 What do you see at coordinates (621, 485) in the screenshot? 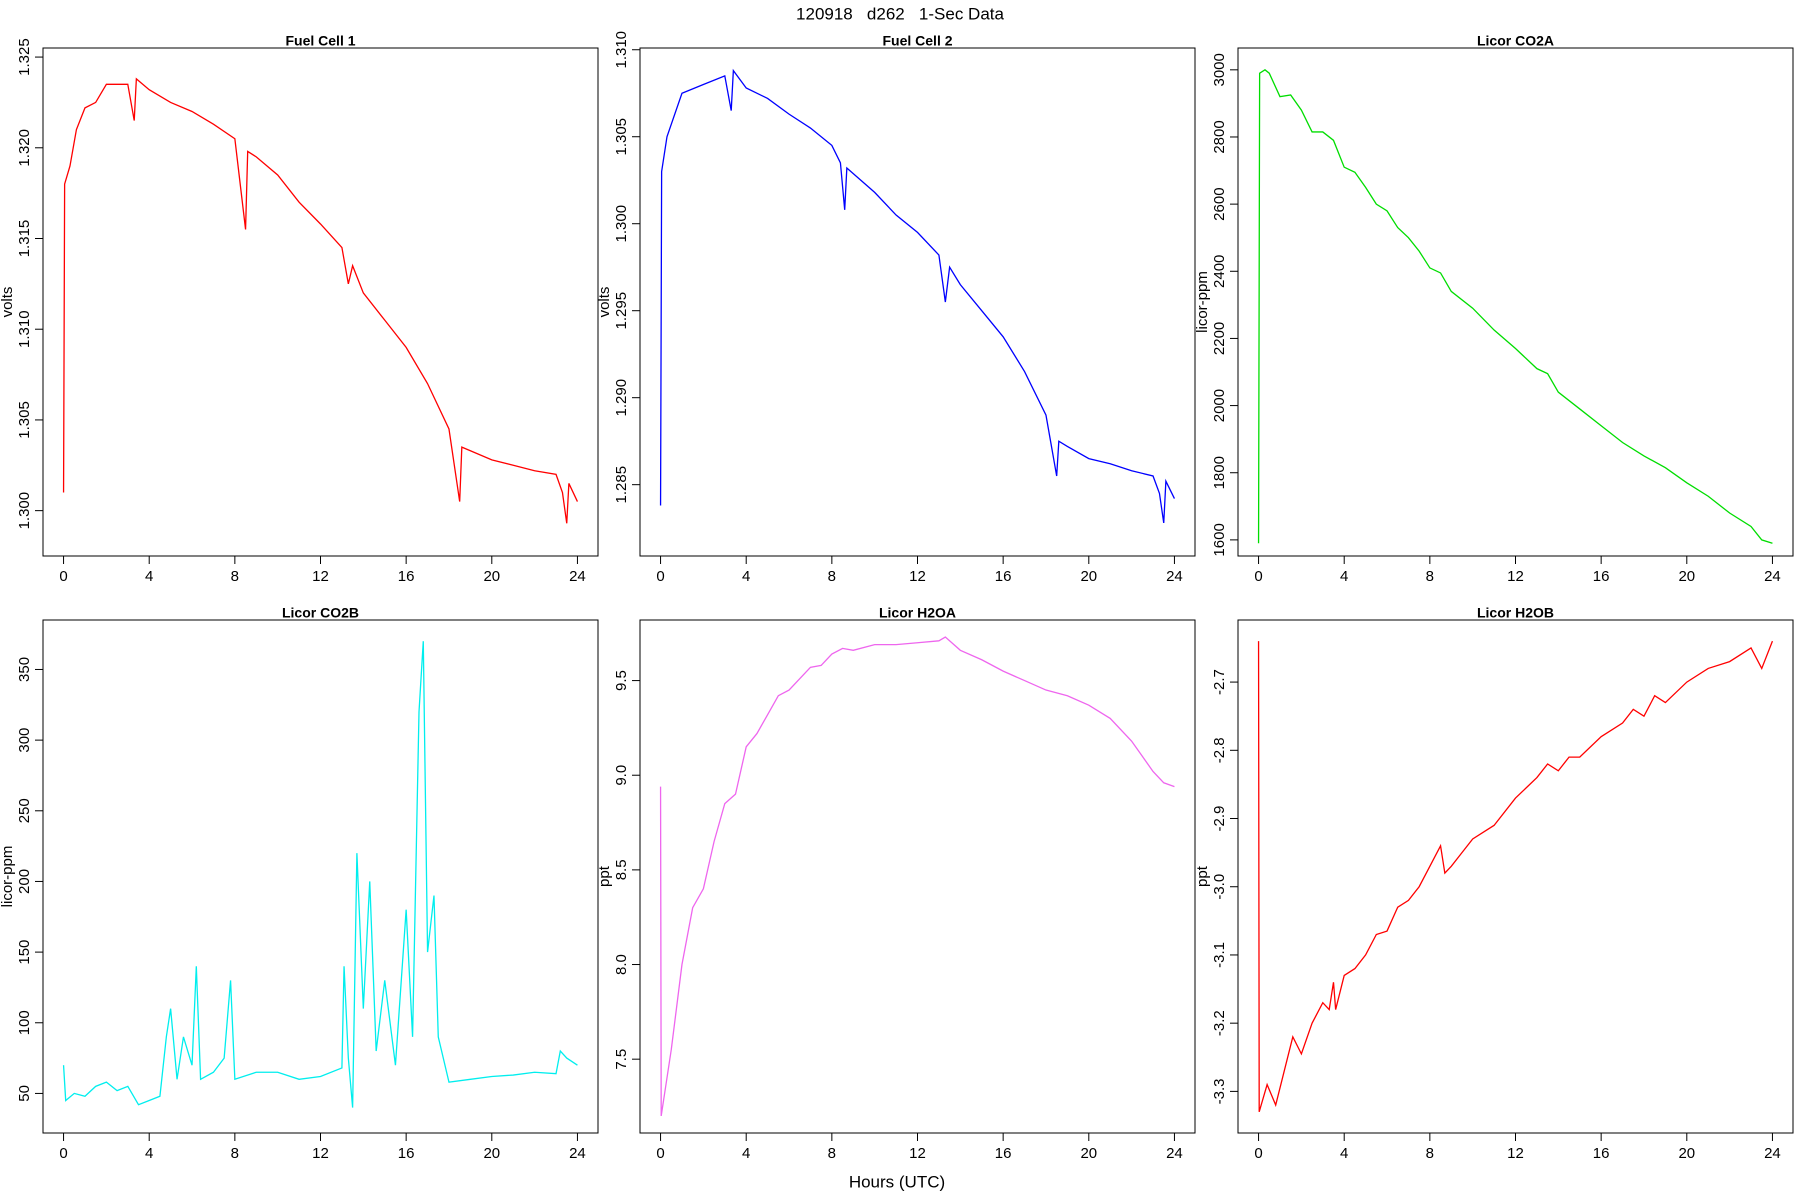
I see `y-tick-label: 1.285` at bounding box center [621, 485].